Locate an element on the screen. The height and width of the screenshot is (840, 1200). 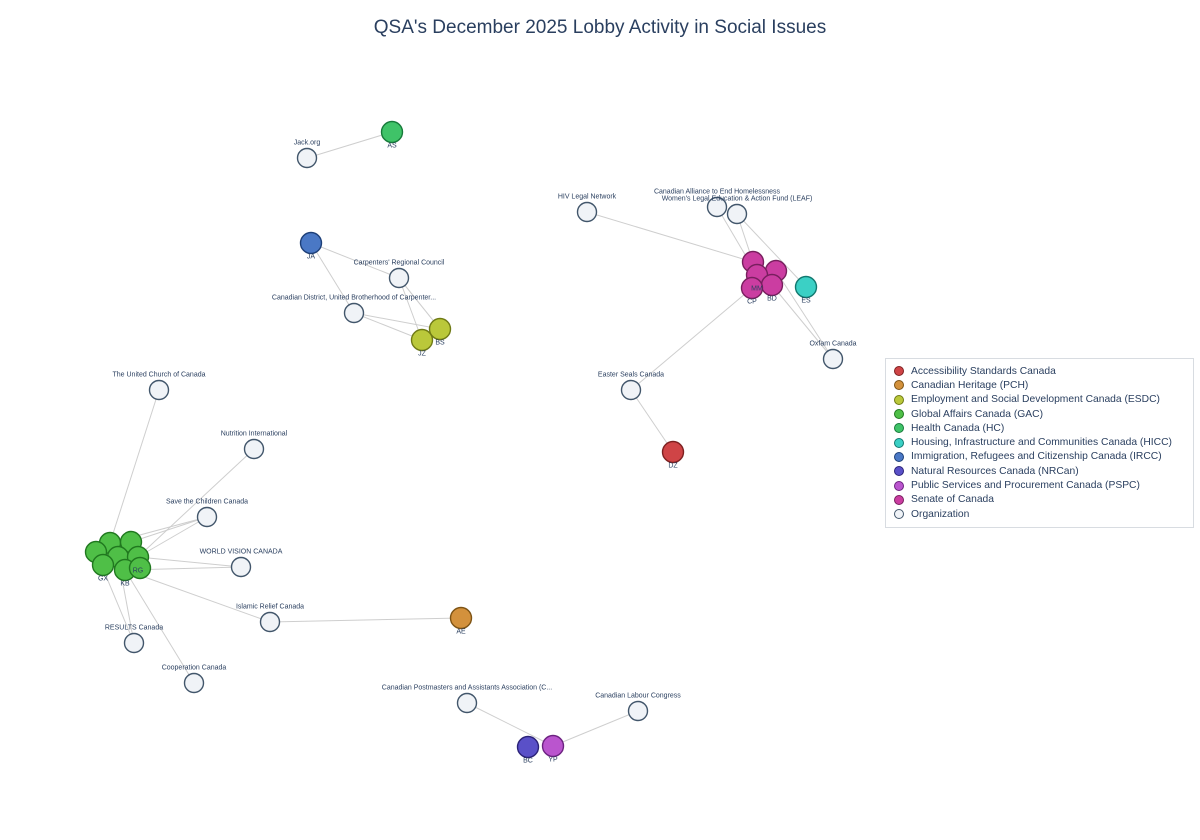
graph-node-islamic-relief is located at coordinates (270, 622).